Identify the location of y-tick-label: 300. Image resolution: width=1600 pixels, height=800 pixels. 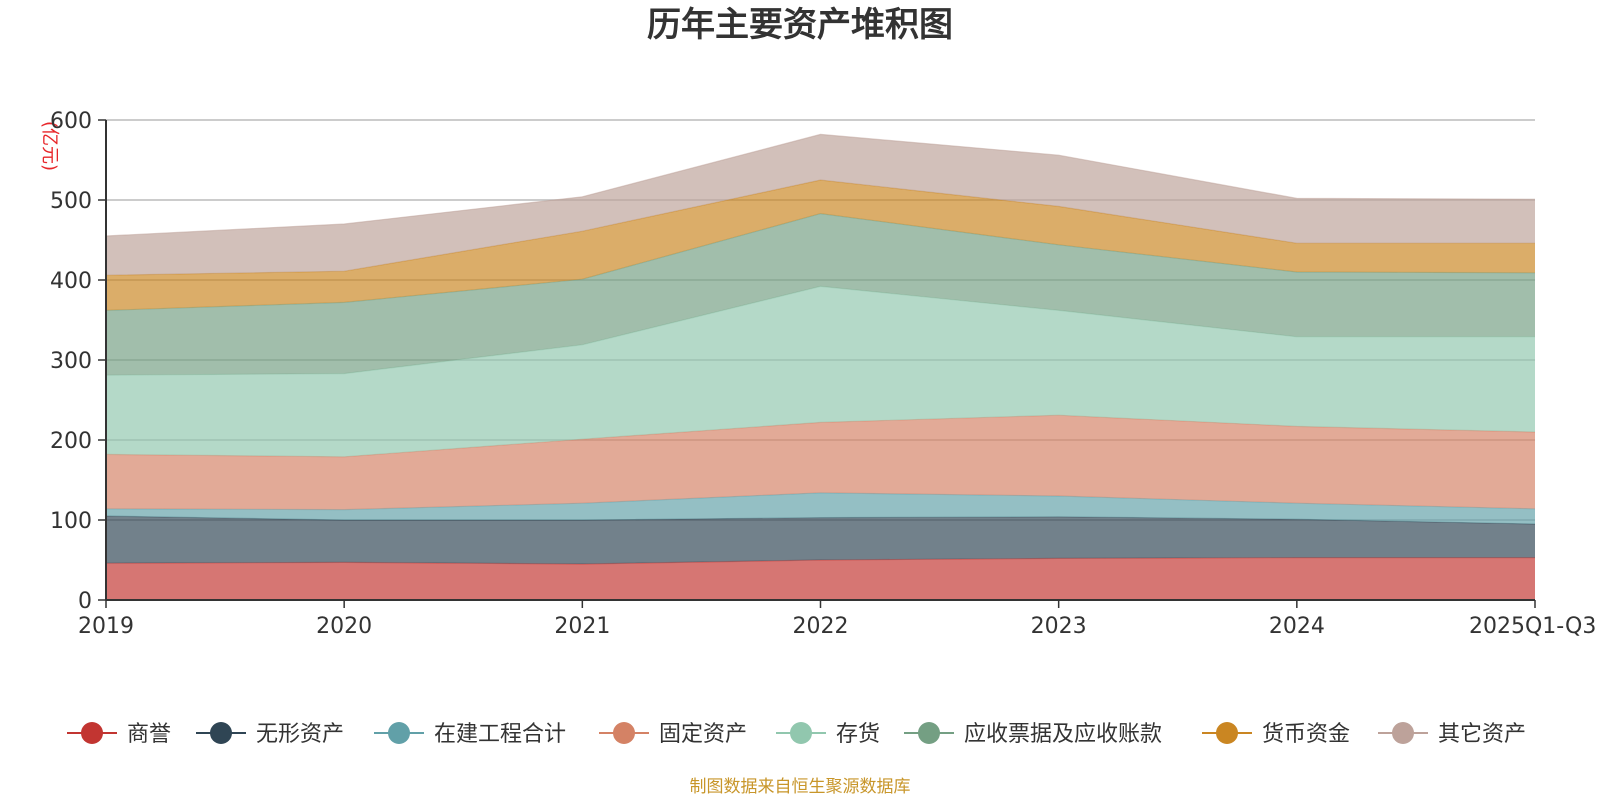
(71, 361).